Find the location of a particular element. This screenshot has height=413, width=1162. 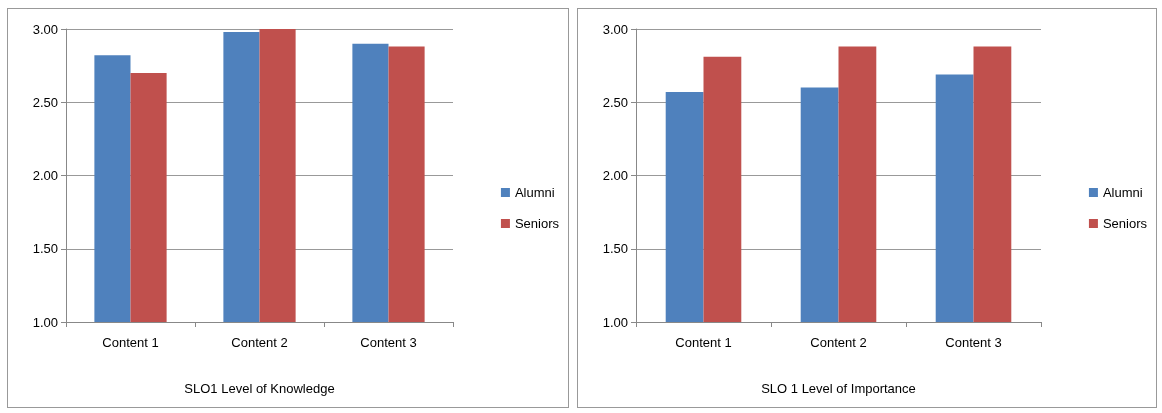

x-axis-title: SLO 1 Level of Importance is located at coordinates (838, 388).